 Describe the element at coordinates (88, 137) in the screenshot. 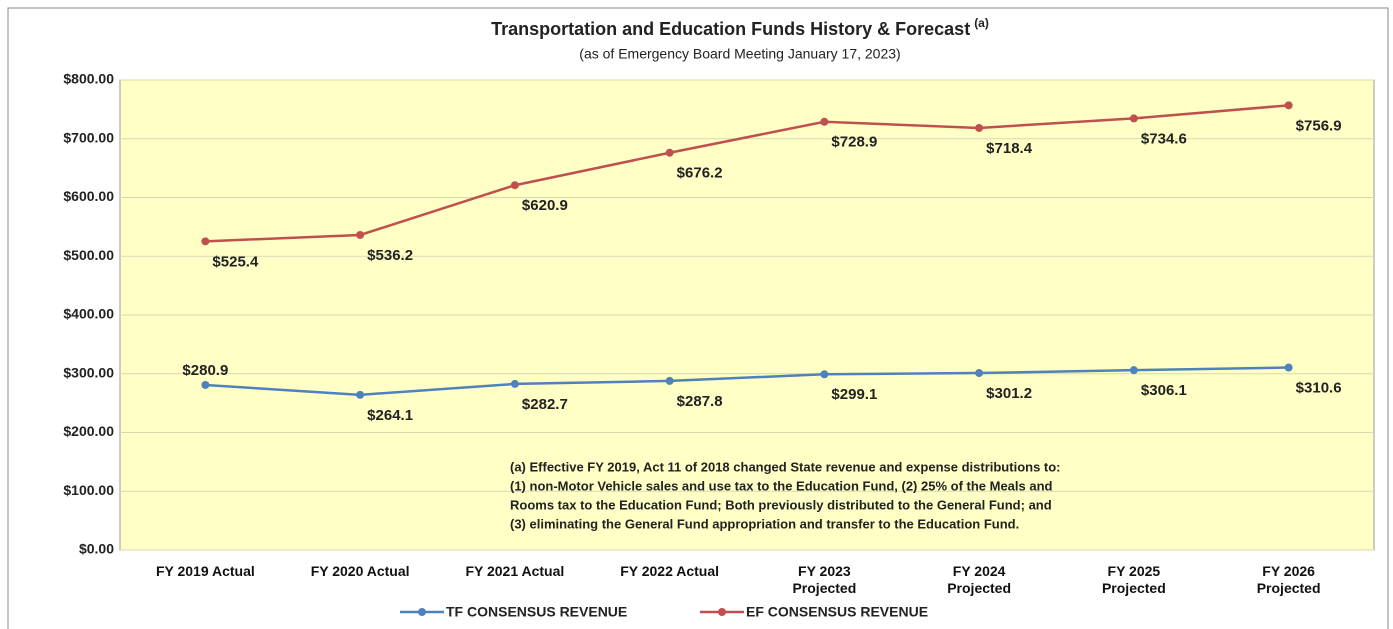

I see `y-tick-label: $700.00` at that location.